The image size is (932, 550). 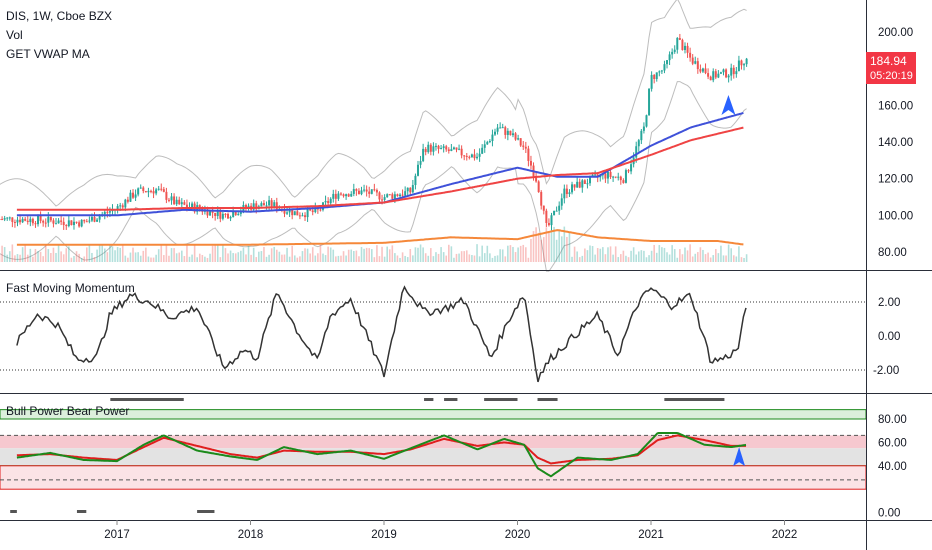 I want to click on bullbear-pane-title: Bull Power Bear Power, so click(x=67, y=411).